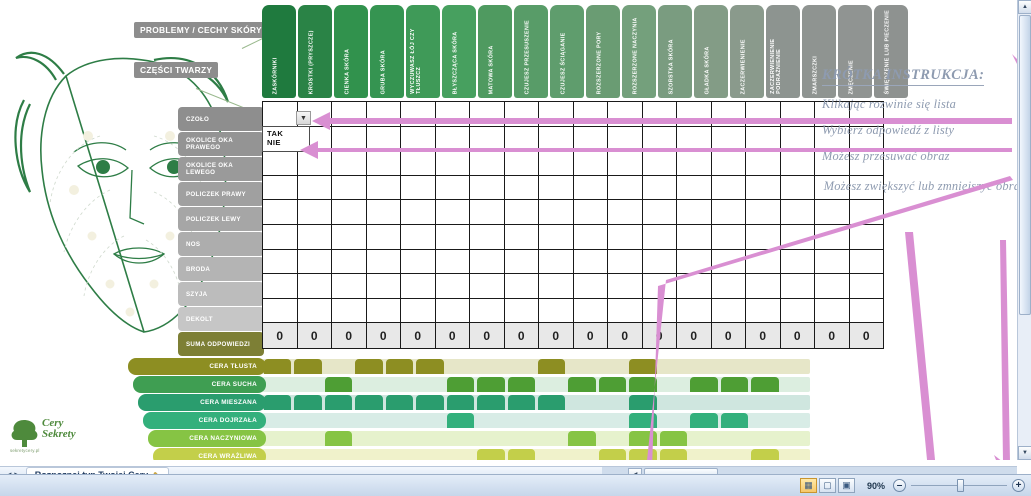  I want to click on grid-cell-r5-c13, so click(728, 236).